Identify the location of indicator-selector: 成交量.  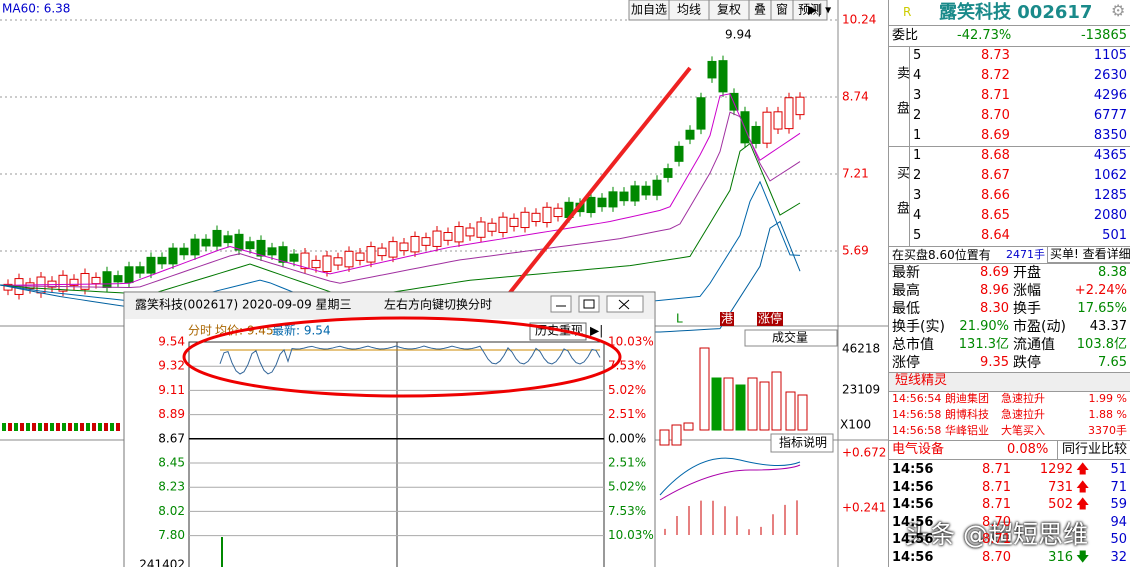
(790, 337).